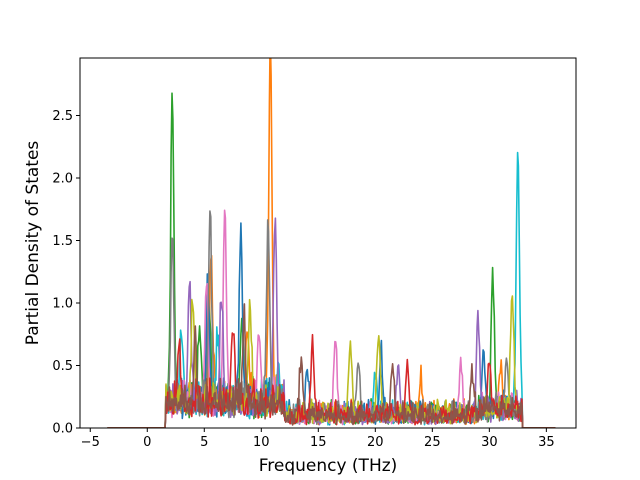  Describe the element at coordinates (62, 429) in the screenshot. I see `y-tick-label: 0.0` at that location.